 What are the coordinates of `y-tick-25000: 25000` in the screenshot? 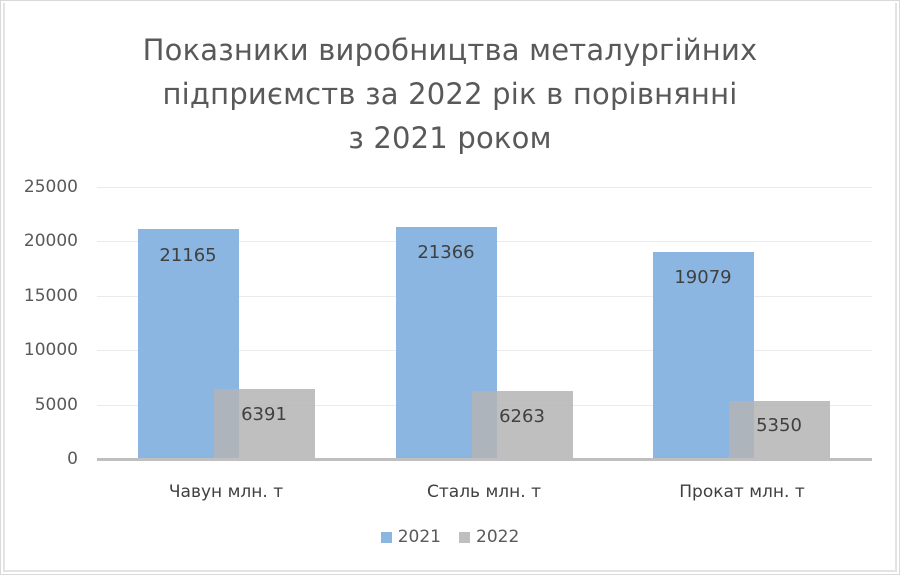 It's located at (50, 187).